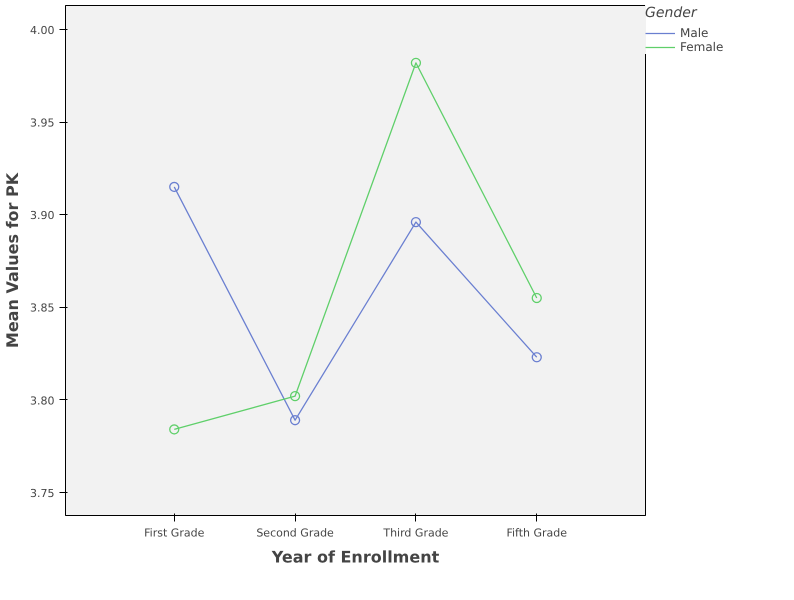 The width and height of the screenshot is (794, 600). What do you see at coordinates (42, 493) in the screenshot?
I see `y-tick-label: 3.75` at bounding box center [42, 493].